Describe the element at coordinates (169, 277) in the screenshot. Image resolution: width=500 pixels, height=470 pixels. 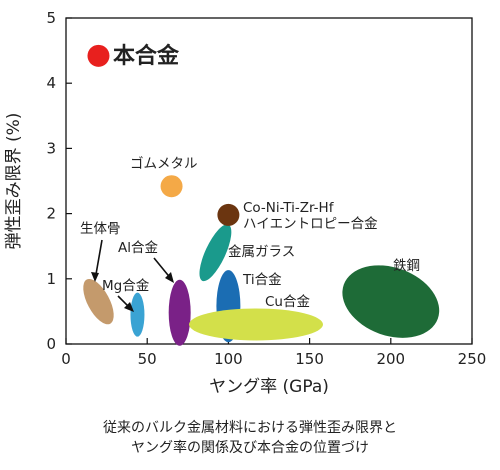
I see `arrowhead-al` at that location.